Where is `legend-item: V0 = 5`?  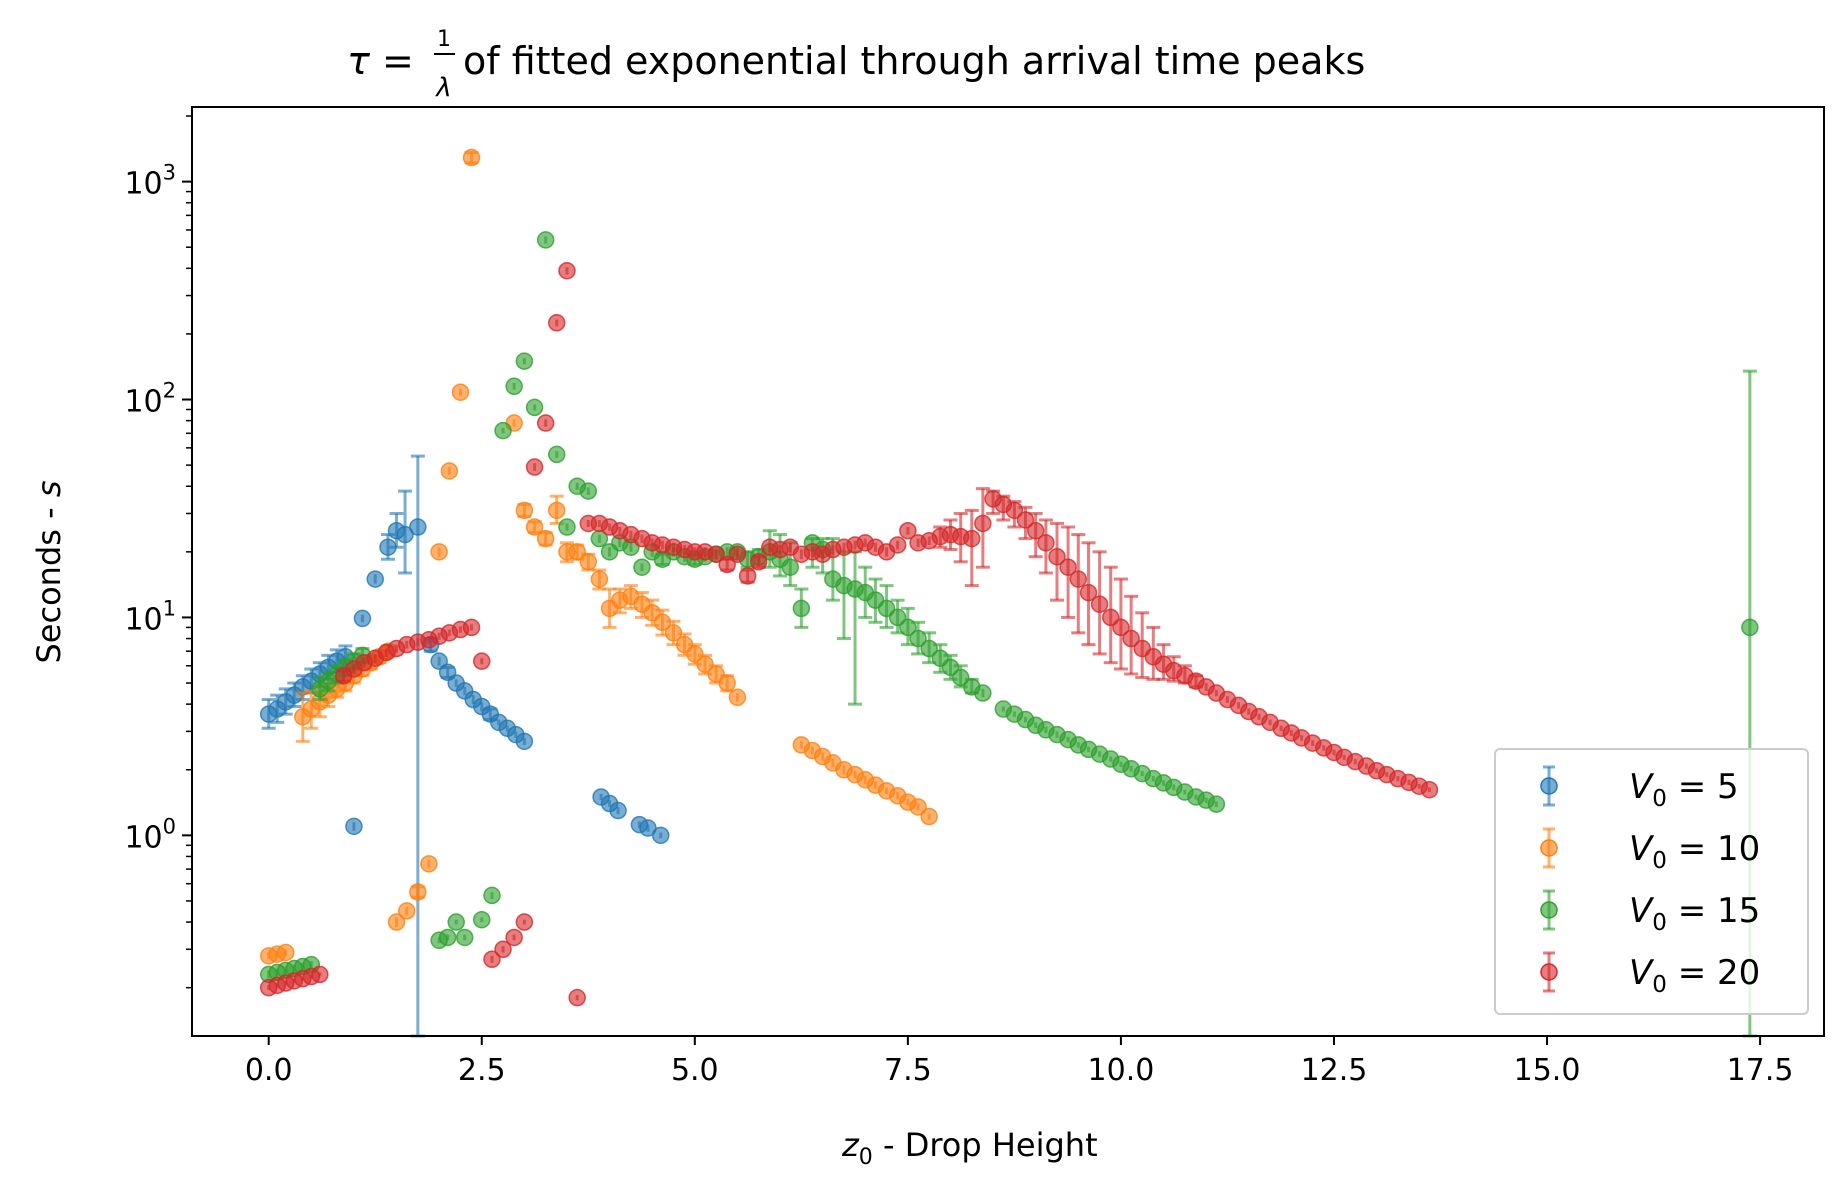
legend-item: V0 = 5 is located at coordinates (1639, 788).